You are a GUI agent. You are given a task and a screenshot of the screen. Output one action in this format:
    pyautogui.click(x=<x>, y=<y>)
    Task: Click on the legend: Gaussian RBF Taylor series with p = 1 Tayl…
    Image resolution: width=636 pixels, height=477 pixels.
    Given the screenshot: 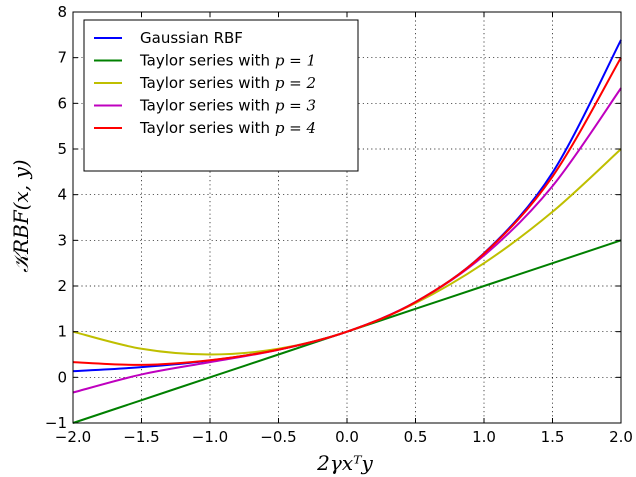 What is the action you would take?
    pyautogui.click(x=221, y=95)
    